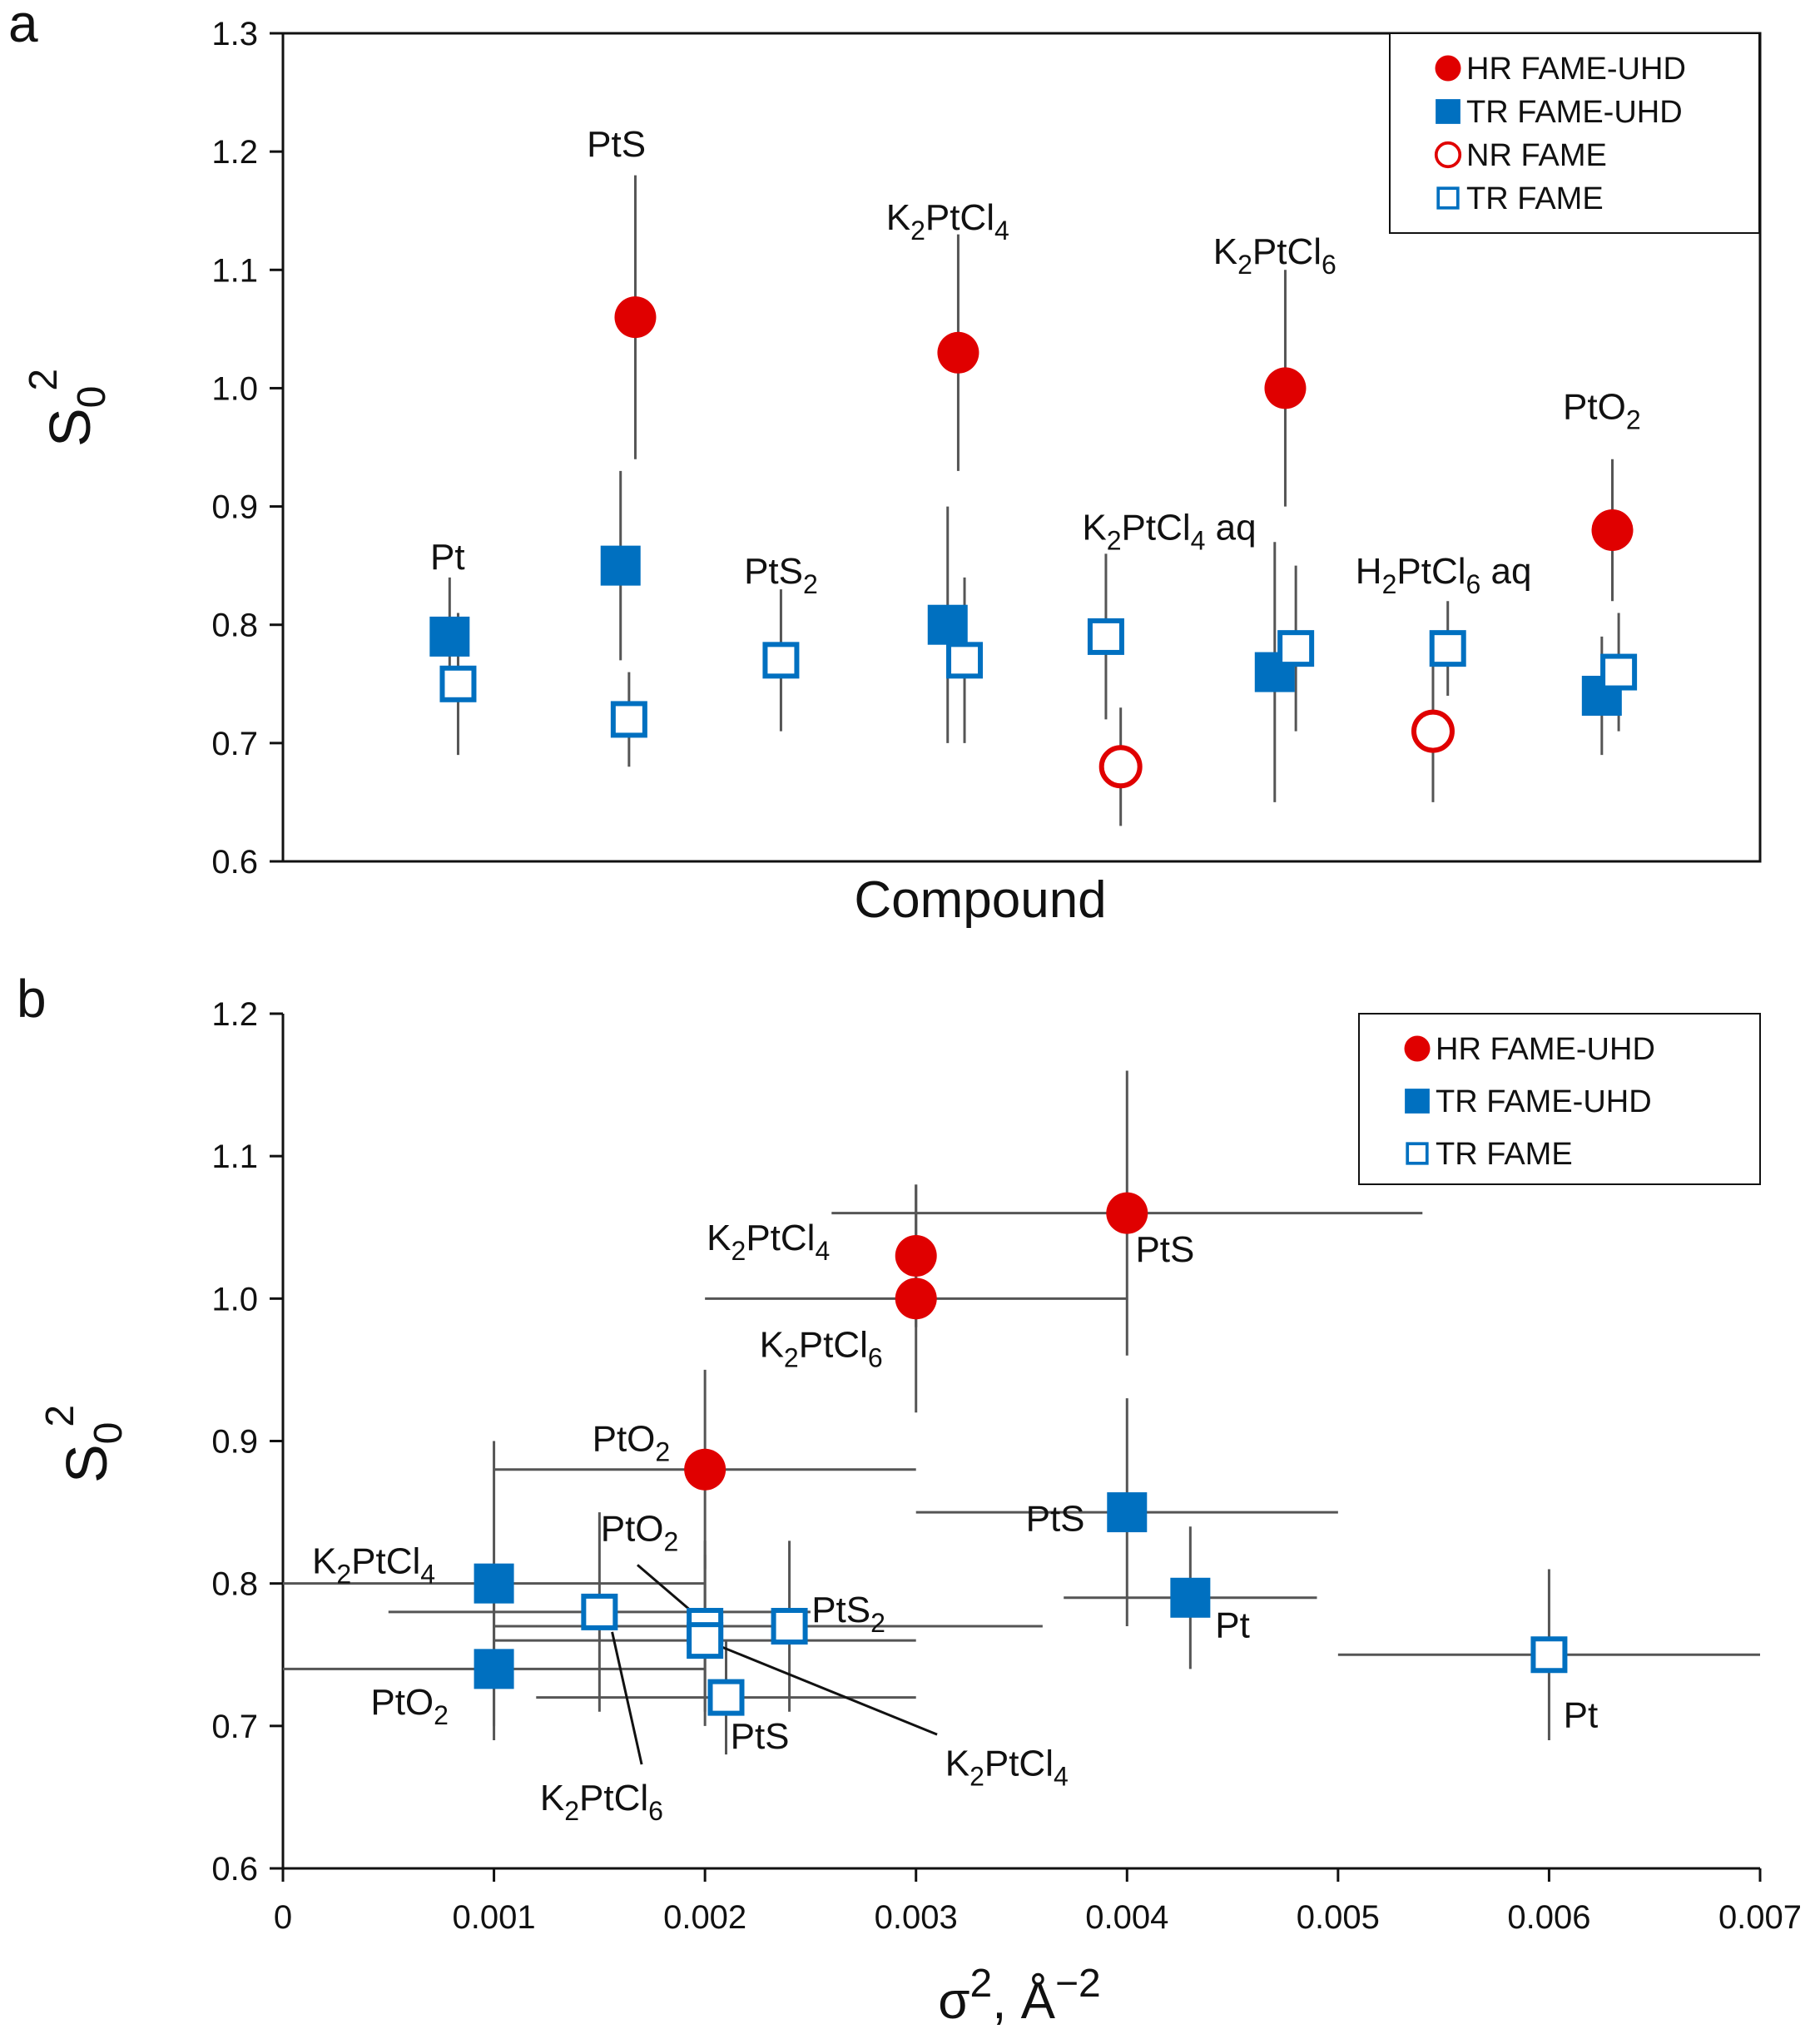  Describe the element at coordinates (23, 26) in the screenshot. I see `panel-a-letter: a` at that location.